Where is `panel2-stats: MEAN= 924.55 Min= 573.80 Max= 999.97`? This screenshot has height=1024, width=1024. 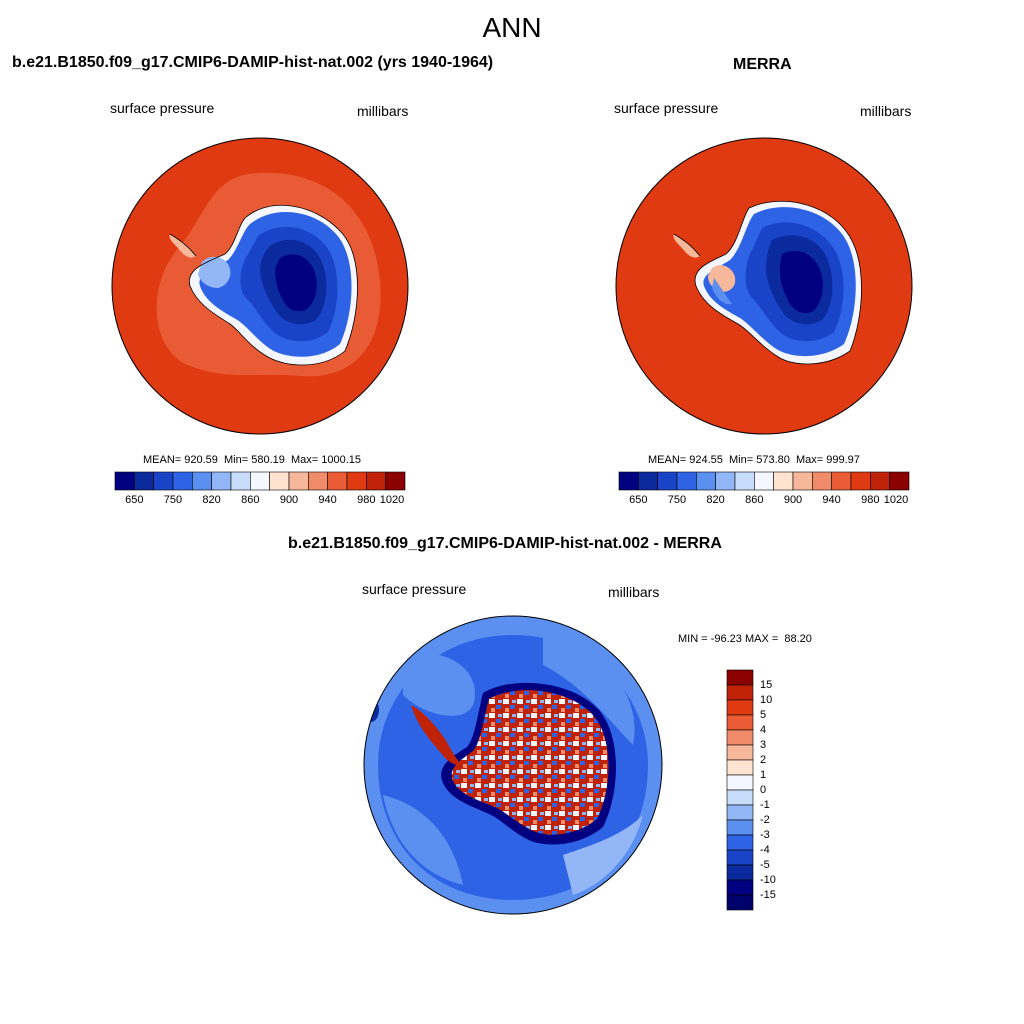 panel2-stats: MEAN= 924.55 Min= 573.80 Max= 999.97 is located at coordinates (754, 460).